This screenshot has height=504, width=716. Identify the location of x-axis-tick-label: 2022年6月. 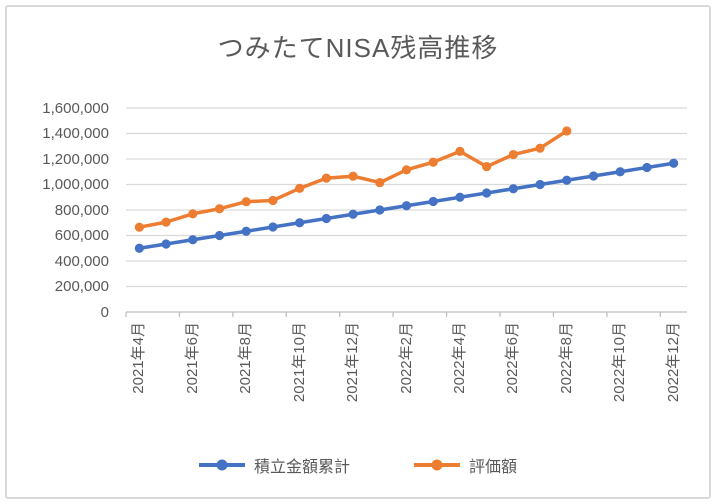
(513, 358).